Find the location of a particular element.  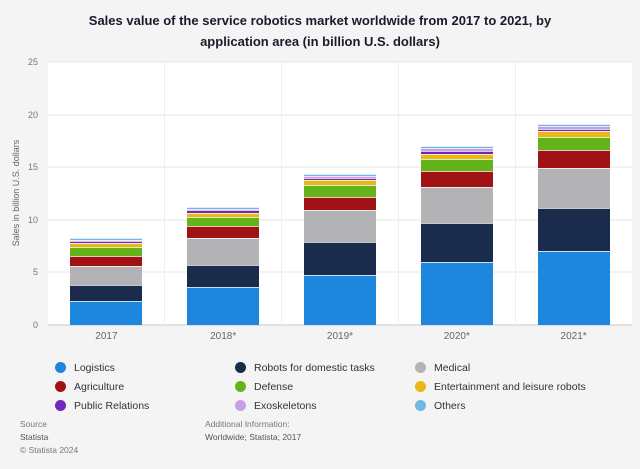

additional-info-label: Additional Information: is located at coordinates (247, 424).